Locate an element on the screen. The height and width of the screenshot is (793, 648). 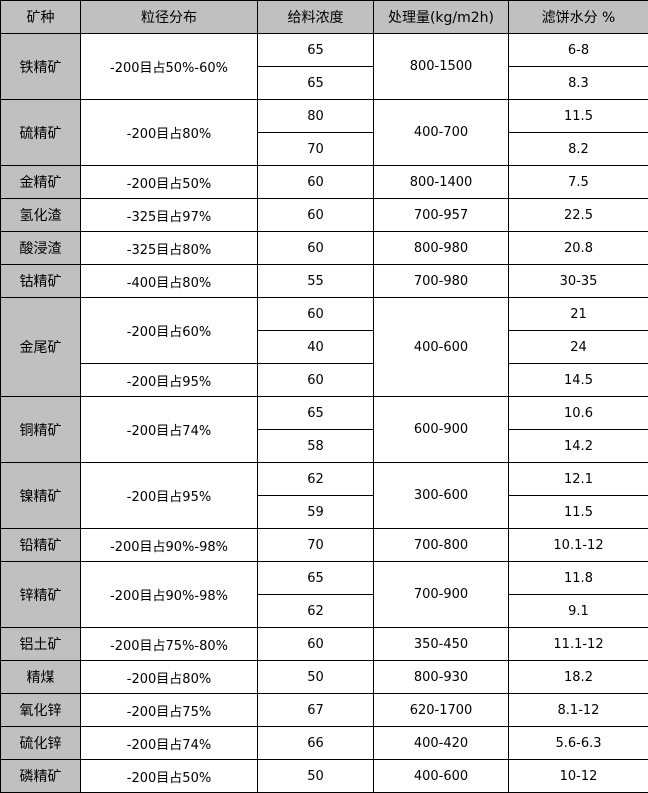
throughput-cell: 700-957 is located at coordinates (441, 215).